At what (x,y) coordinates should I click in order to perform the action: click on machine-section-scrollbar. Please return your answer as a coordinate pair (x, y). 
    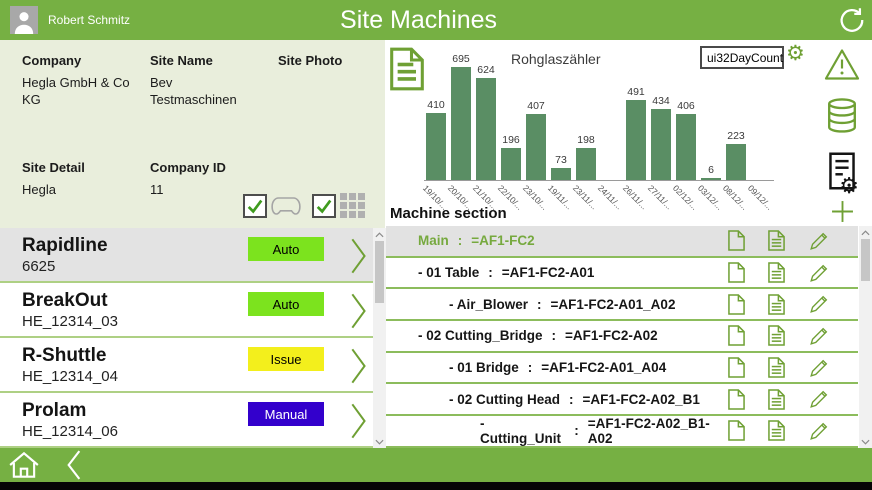
    Looking at the image, I should click on (865, 337).